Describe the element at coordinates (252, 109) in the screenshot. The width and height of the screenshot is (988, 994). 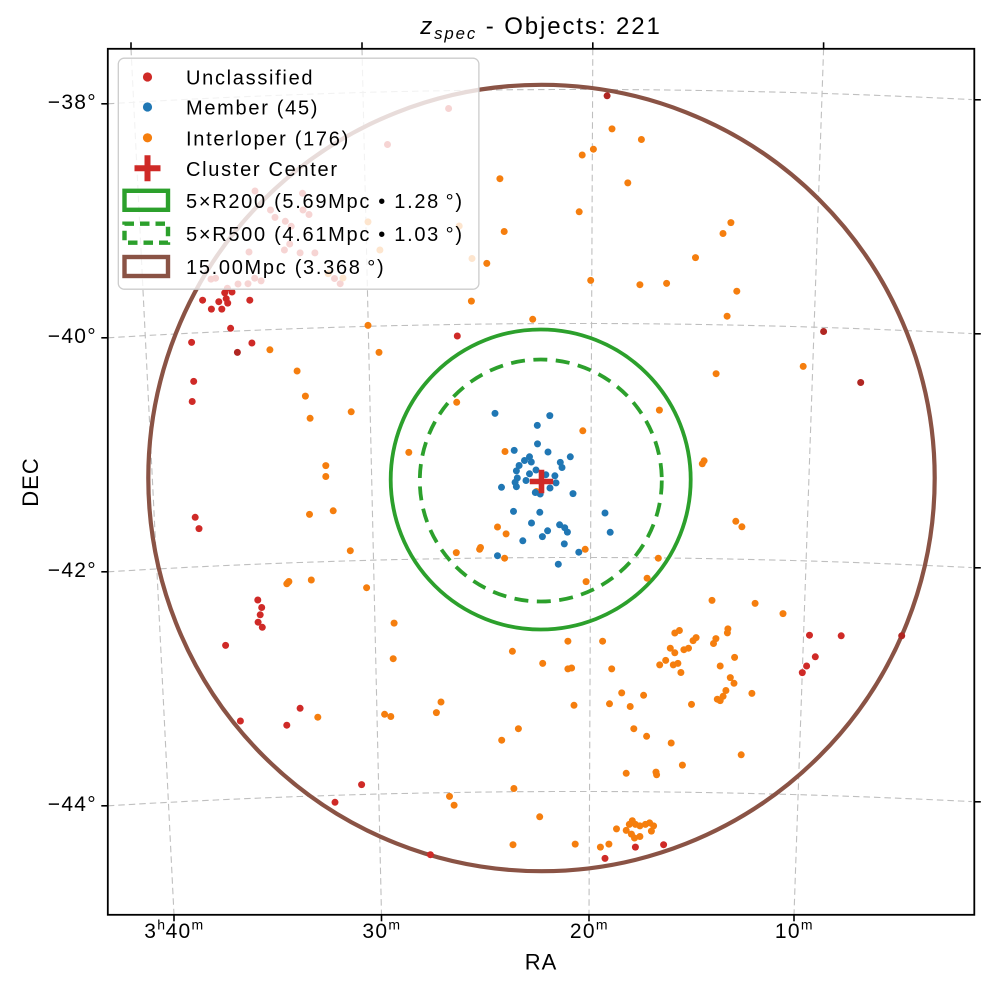
I see `svg-text: Member (45)` at that location.